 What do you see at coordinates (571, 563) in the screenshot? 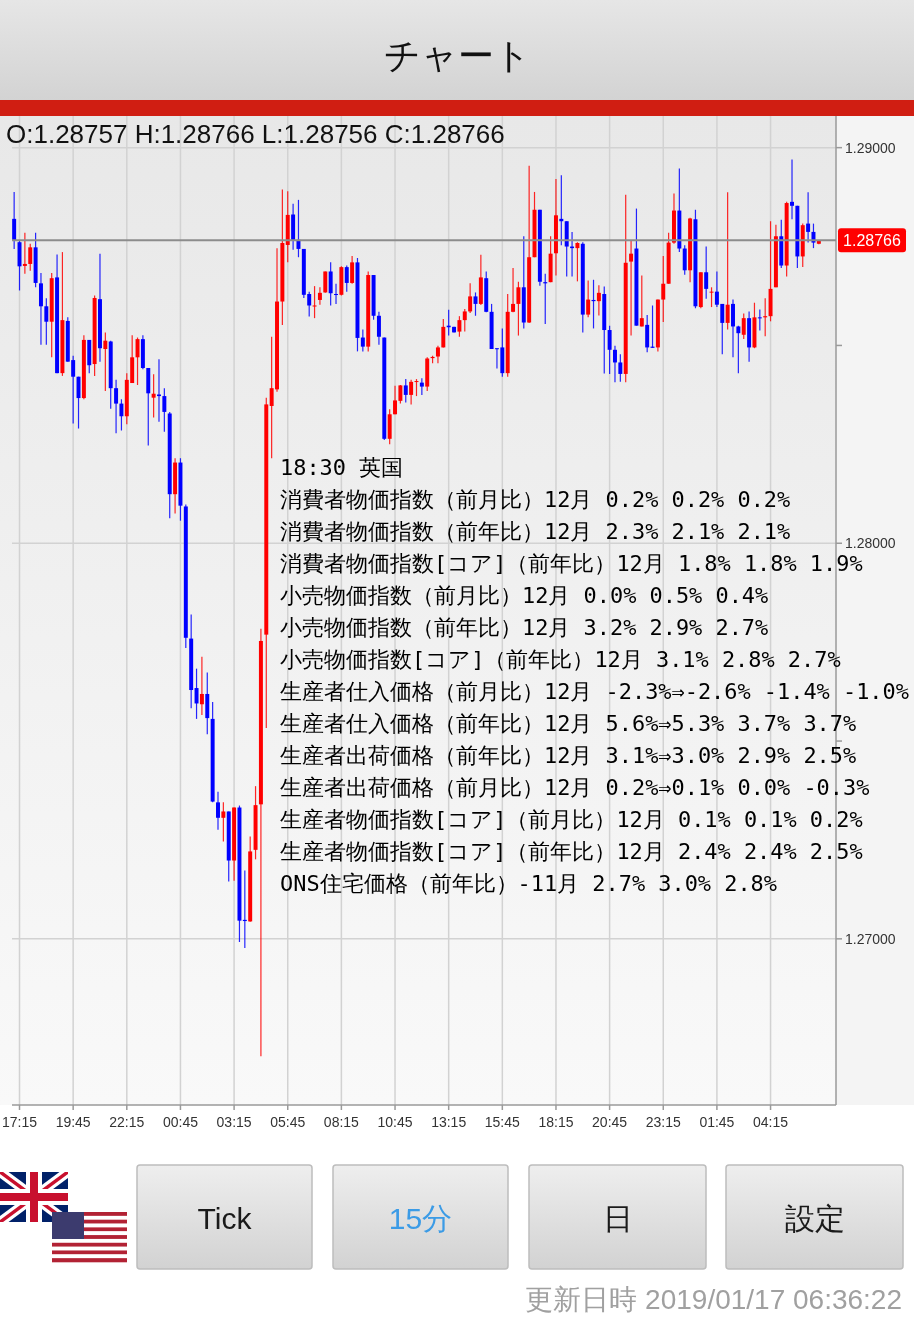
I see `annotation: 消費者物価指数[コア]（前年比）12月 1.8% 1.8% 1.9%` at bounding box center [571, 563].